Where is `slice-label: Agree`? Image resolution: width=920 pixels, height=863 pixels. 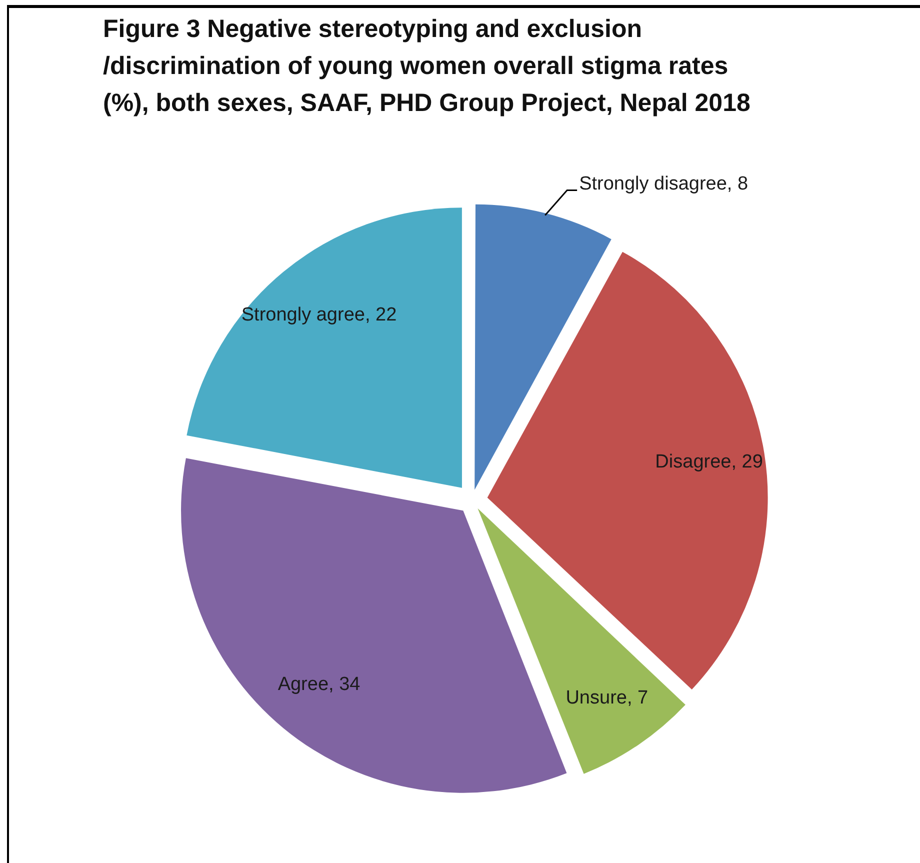 slice-label: Agree is located at coordinates (303, 685).